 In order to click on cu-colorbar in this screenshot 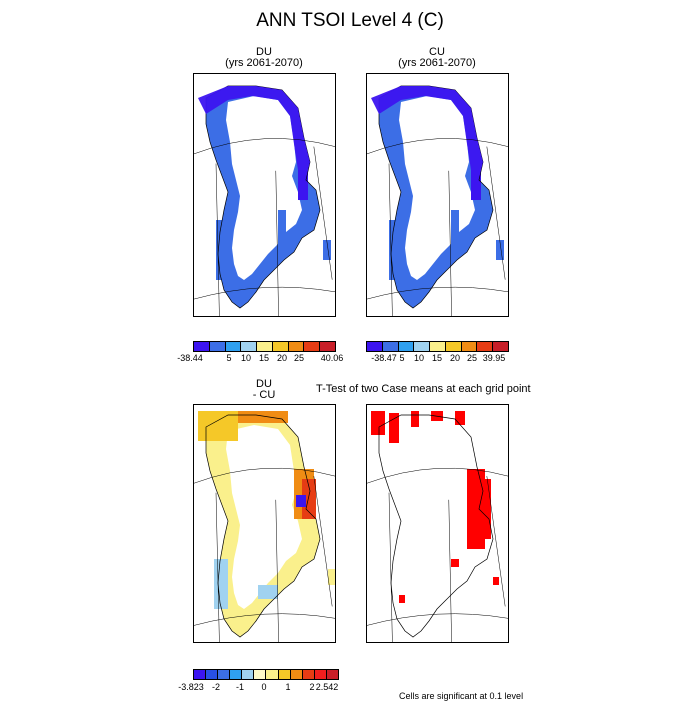, I will do `click(437, 346)`.